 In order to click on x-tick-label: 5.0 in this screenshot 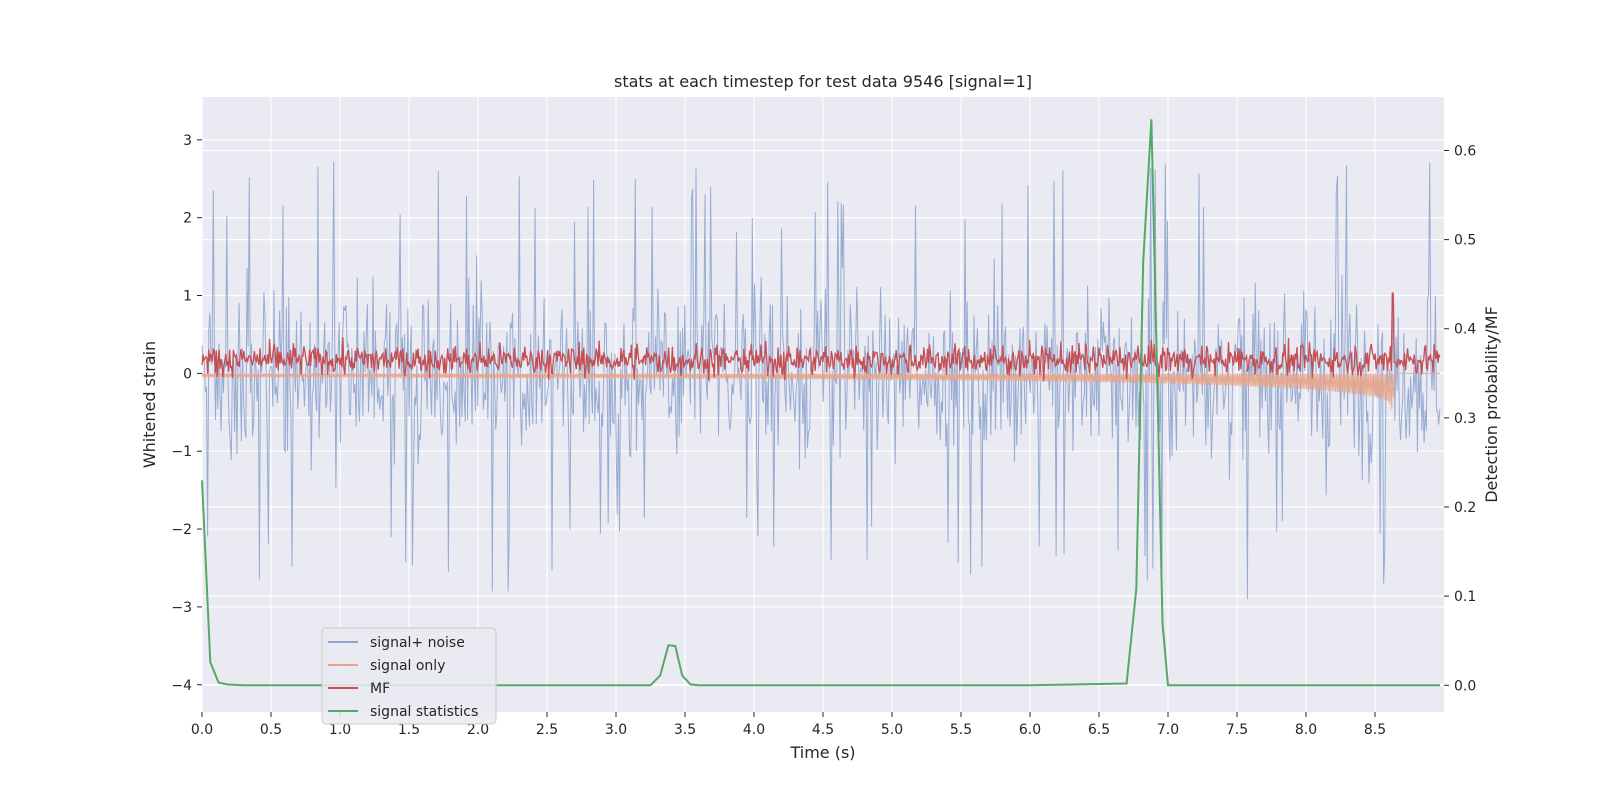, I will do `click(892, 730)`.